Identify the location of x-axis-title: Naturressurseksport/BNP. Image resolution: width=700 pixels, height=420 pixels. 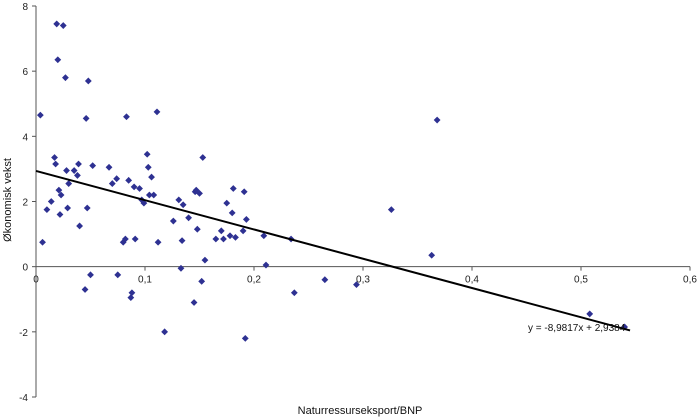
(360, 411).